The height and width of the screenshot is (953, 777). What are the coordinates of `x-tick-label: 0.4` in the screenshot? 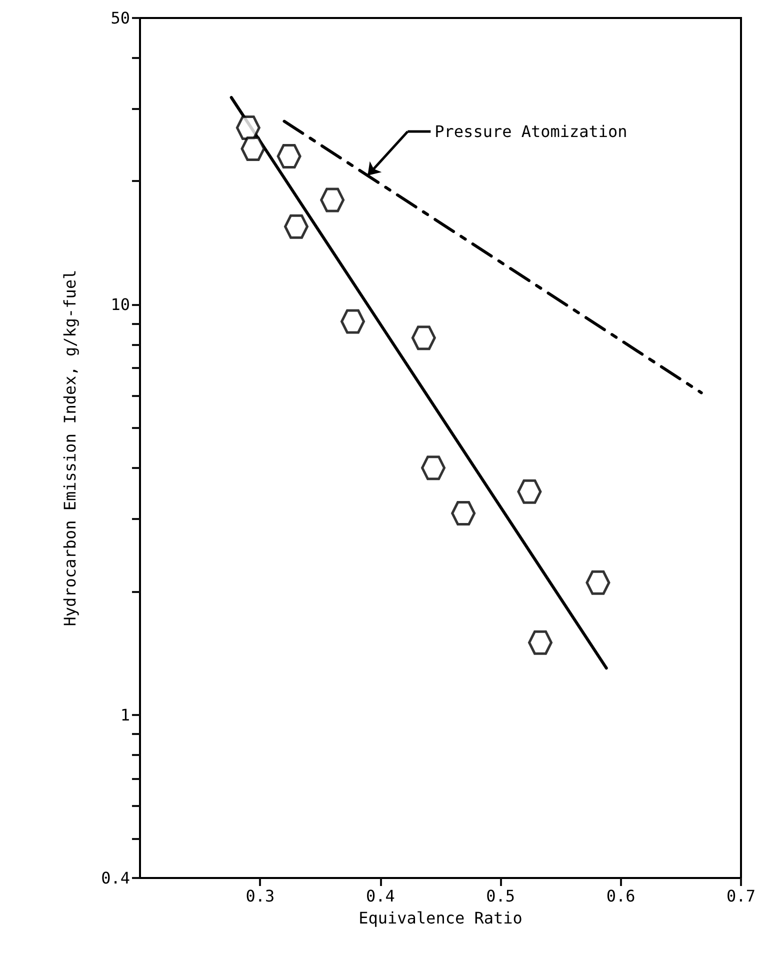 It's located at (380, 896).